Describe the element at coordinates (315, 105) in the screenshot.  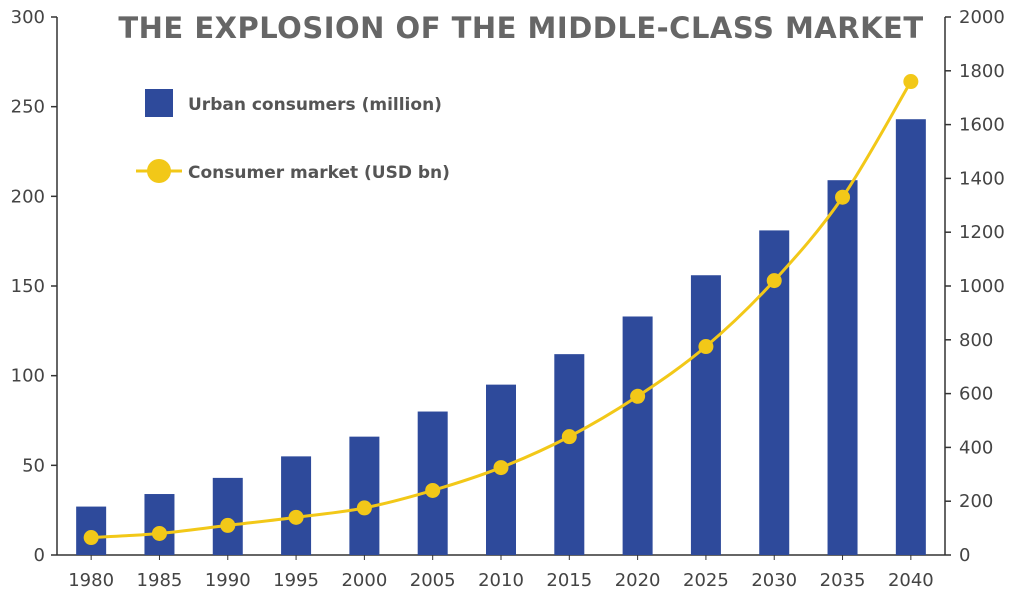
I see `legend-bar-label: Urban consumers (million)` at that location.